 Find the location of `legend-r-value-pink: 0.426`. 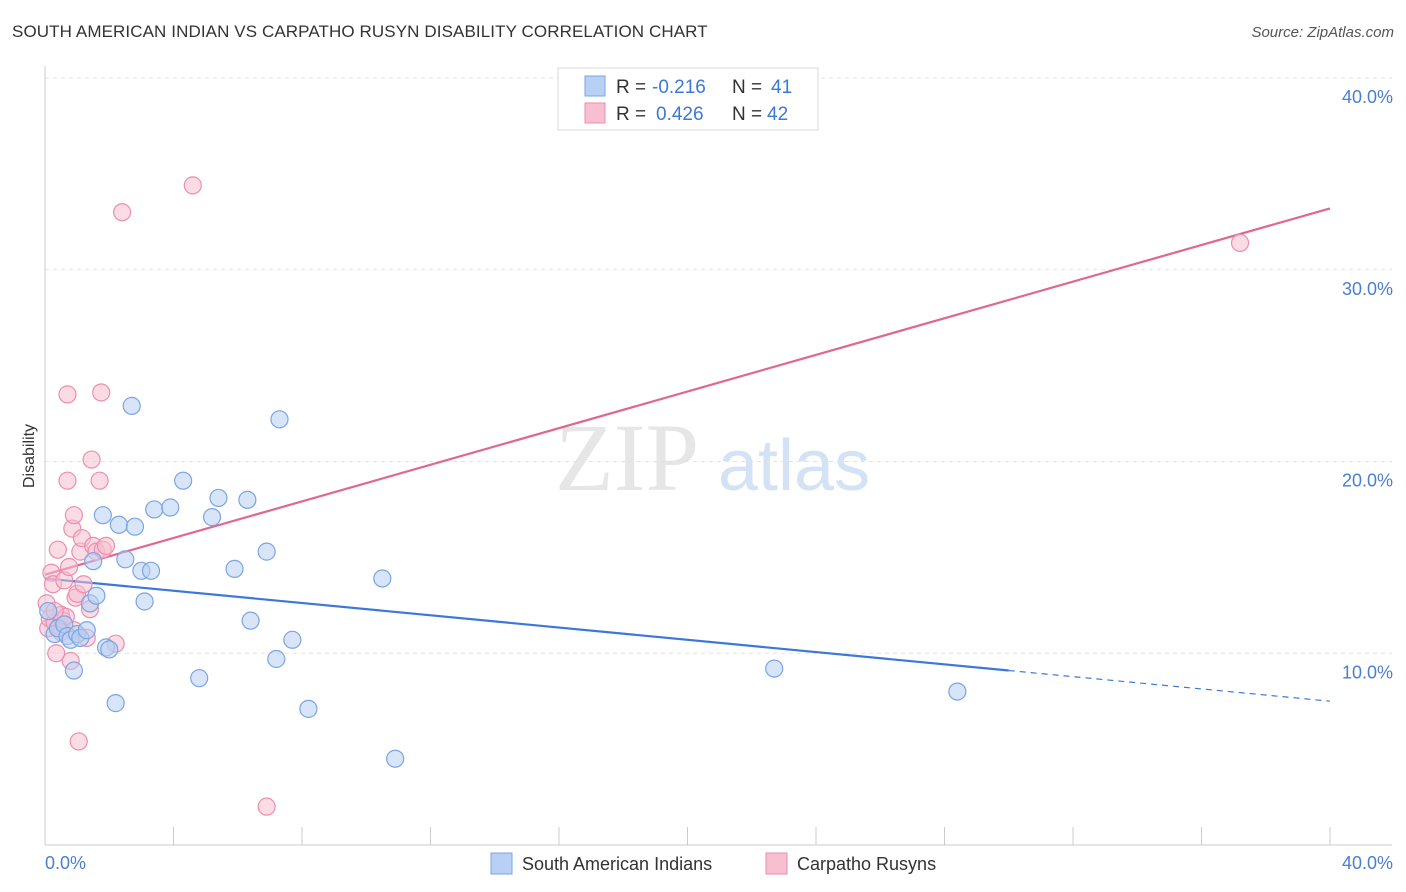

legend-r-value-pink: 0.426 is located at coordinates (680, 114).